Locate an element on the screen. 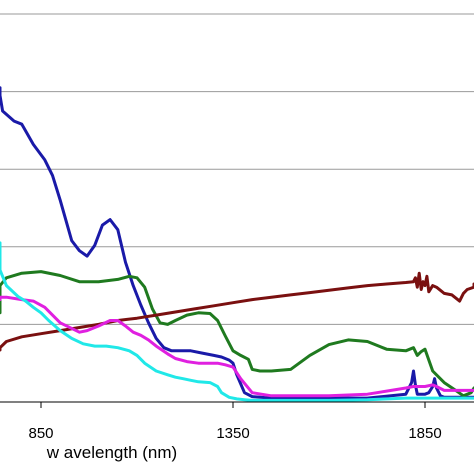  x-axis-title: w avelength (nm) is located at coordinates (111, 452).